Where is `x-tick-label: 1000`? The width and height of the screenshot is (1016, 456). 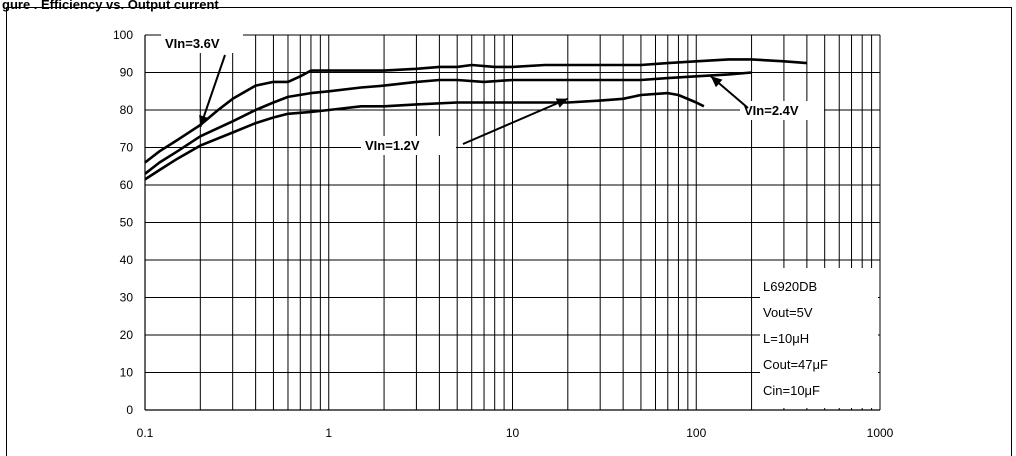 x-tick-label: 1000 is located at coordinates (880, 433).